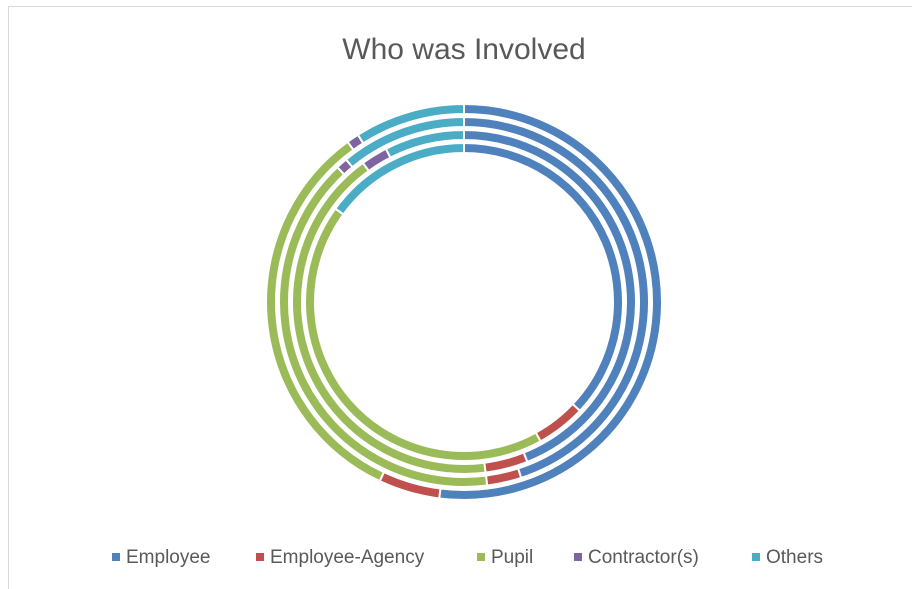  What do you see at coordinates (512, 557) in the screenshot?
I see `legend-label: Pupil` at bounding box center [512, 557].